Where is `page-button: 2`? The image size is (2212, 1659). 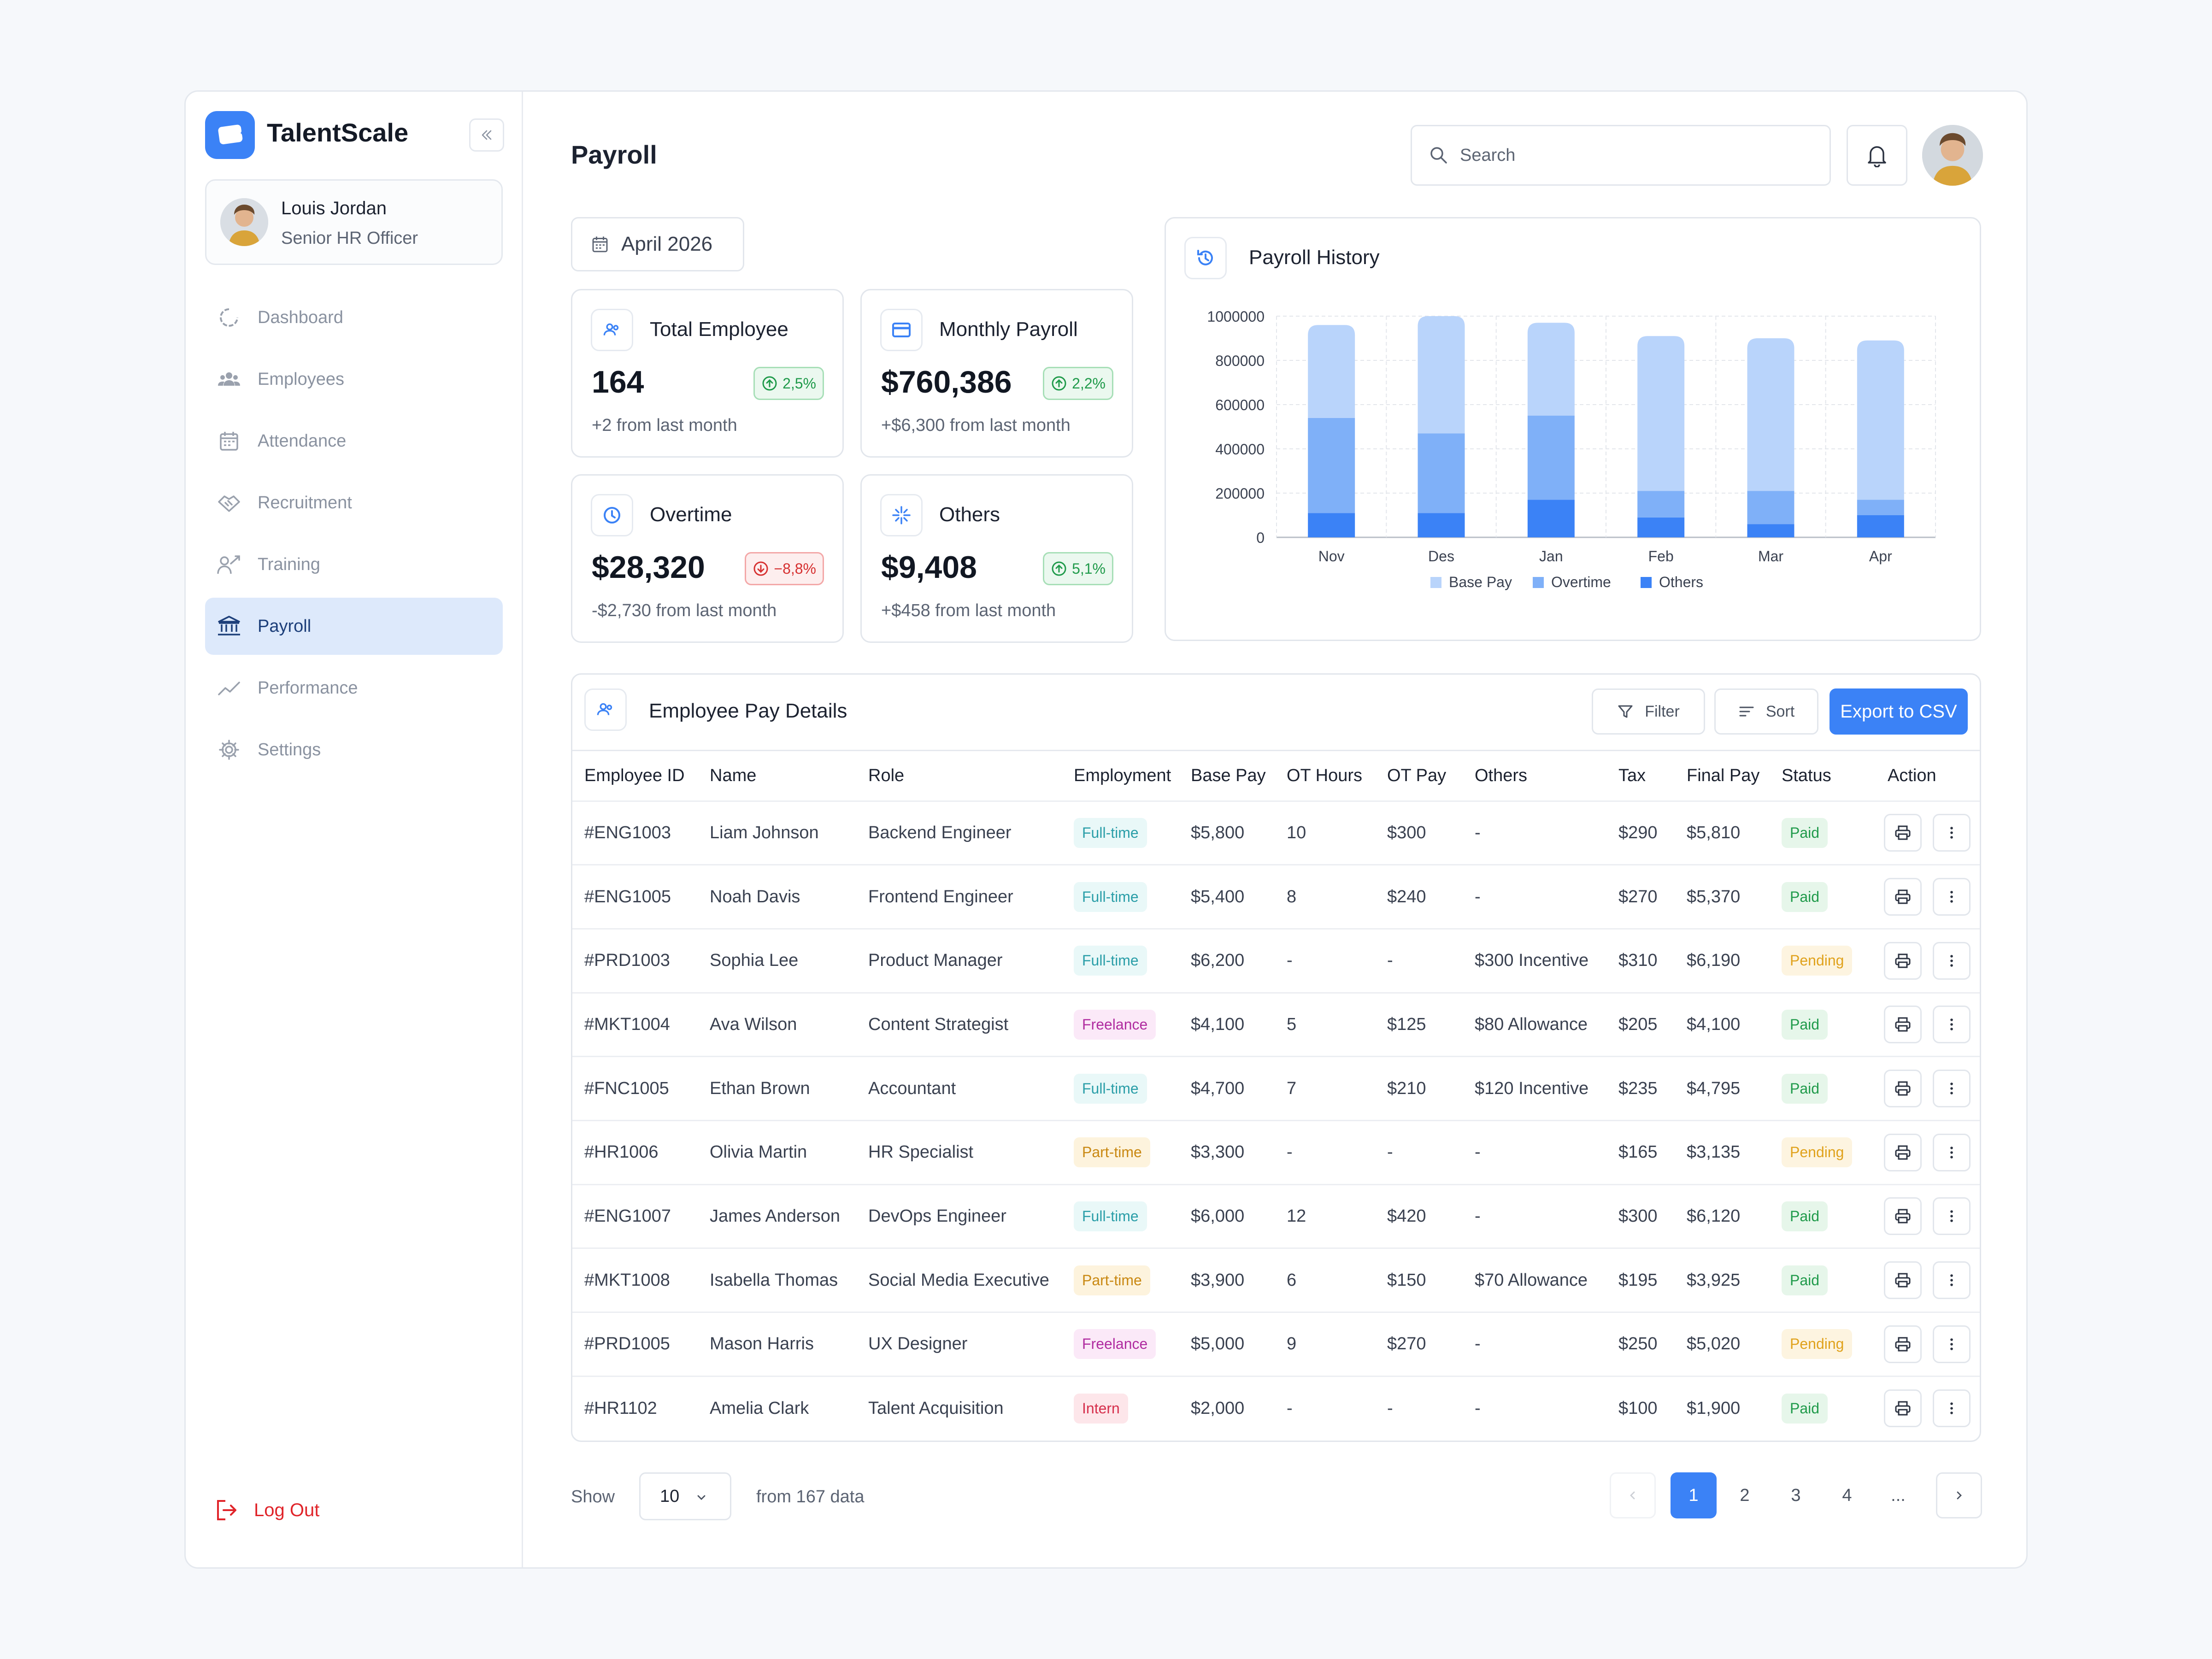 page-button: 2 is located at coordinates (1745, 1495).